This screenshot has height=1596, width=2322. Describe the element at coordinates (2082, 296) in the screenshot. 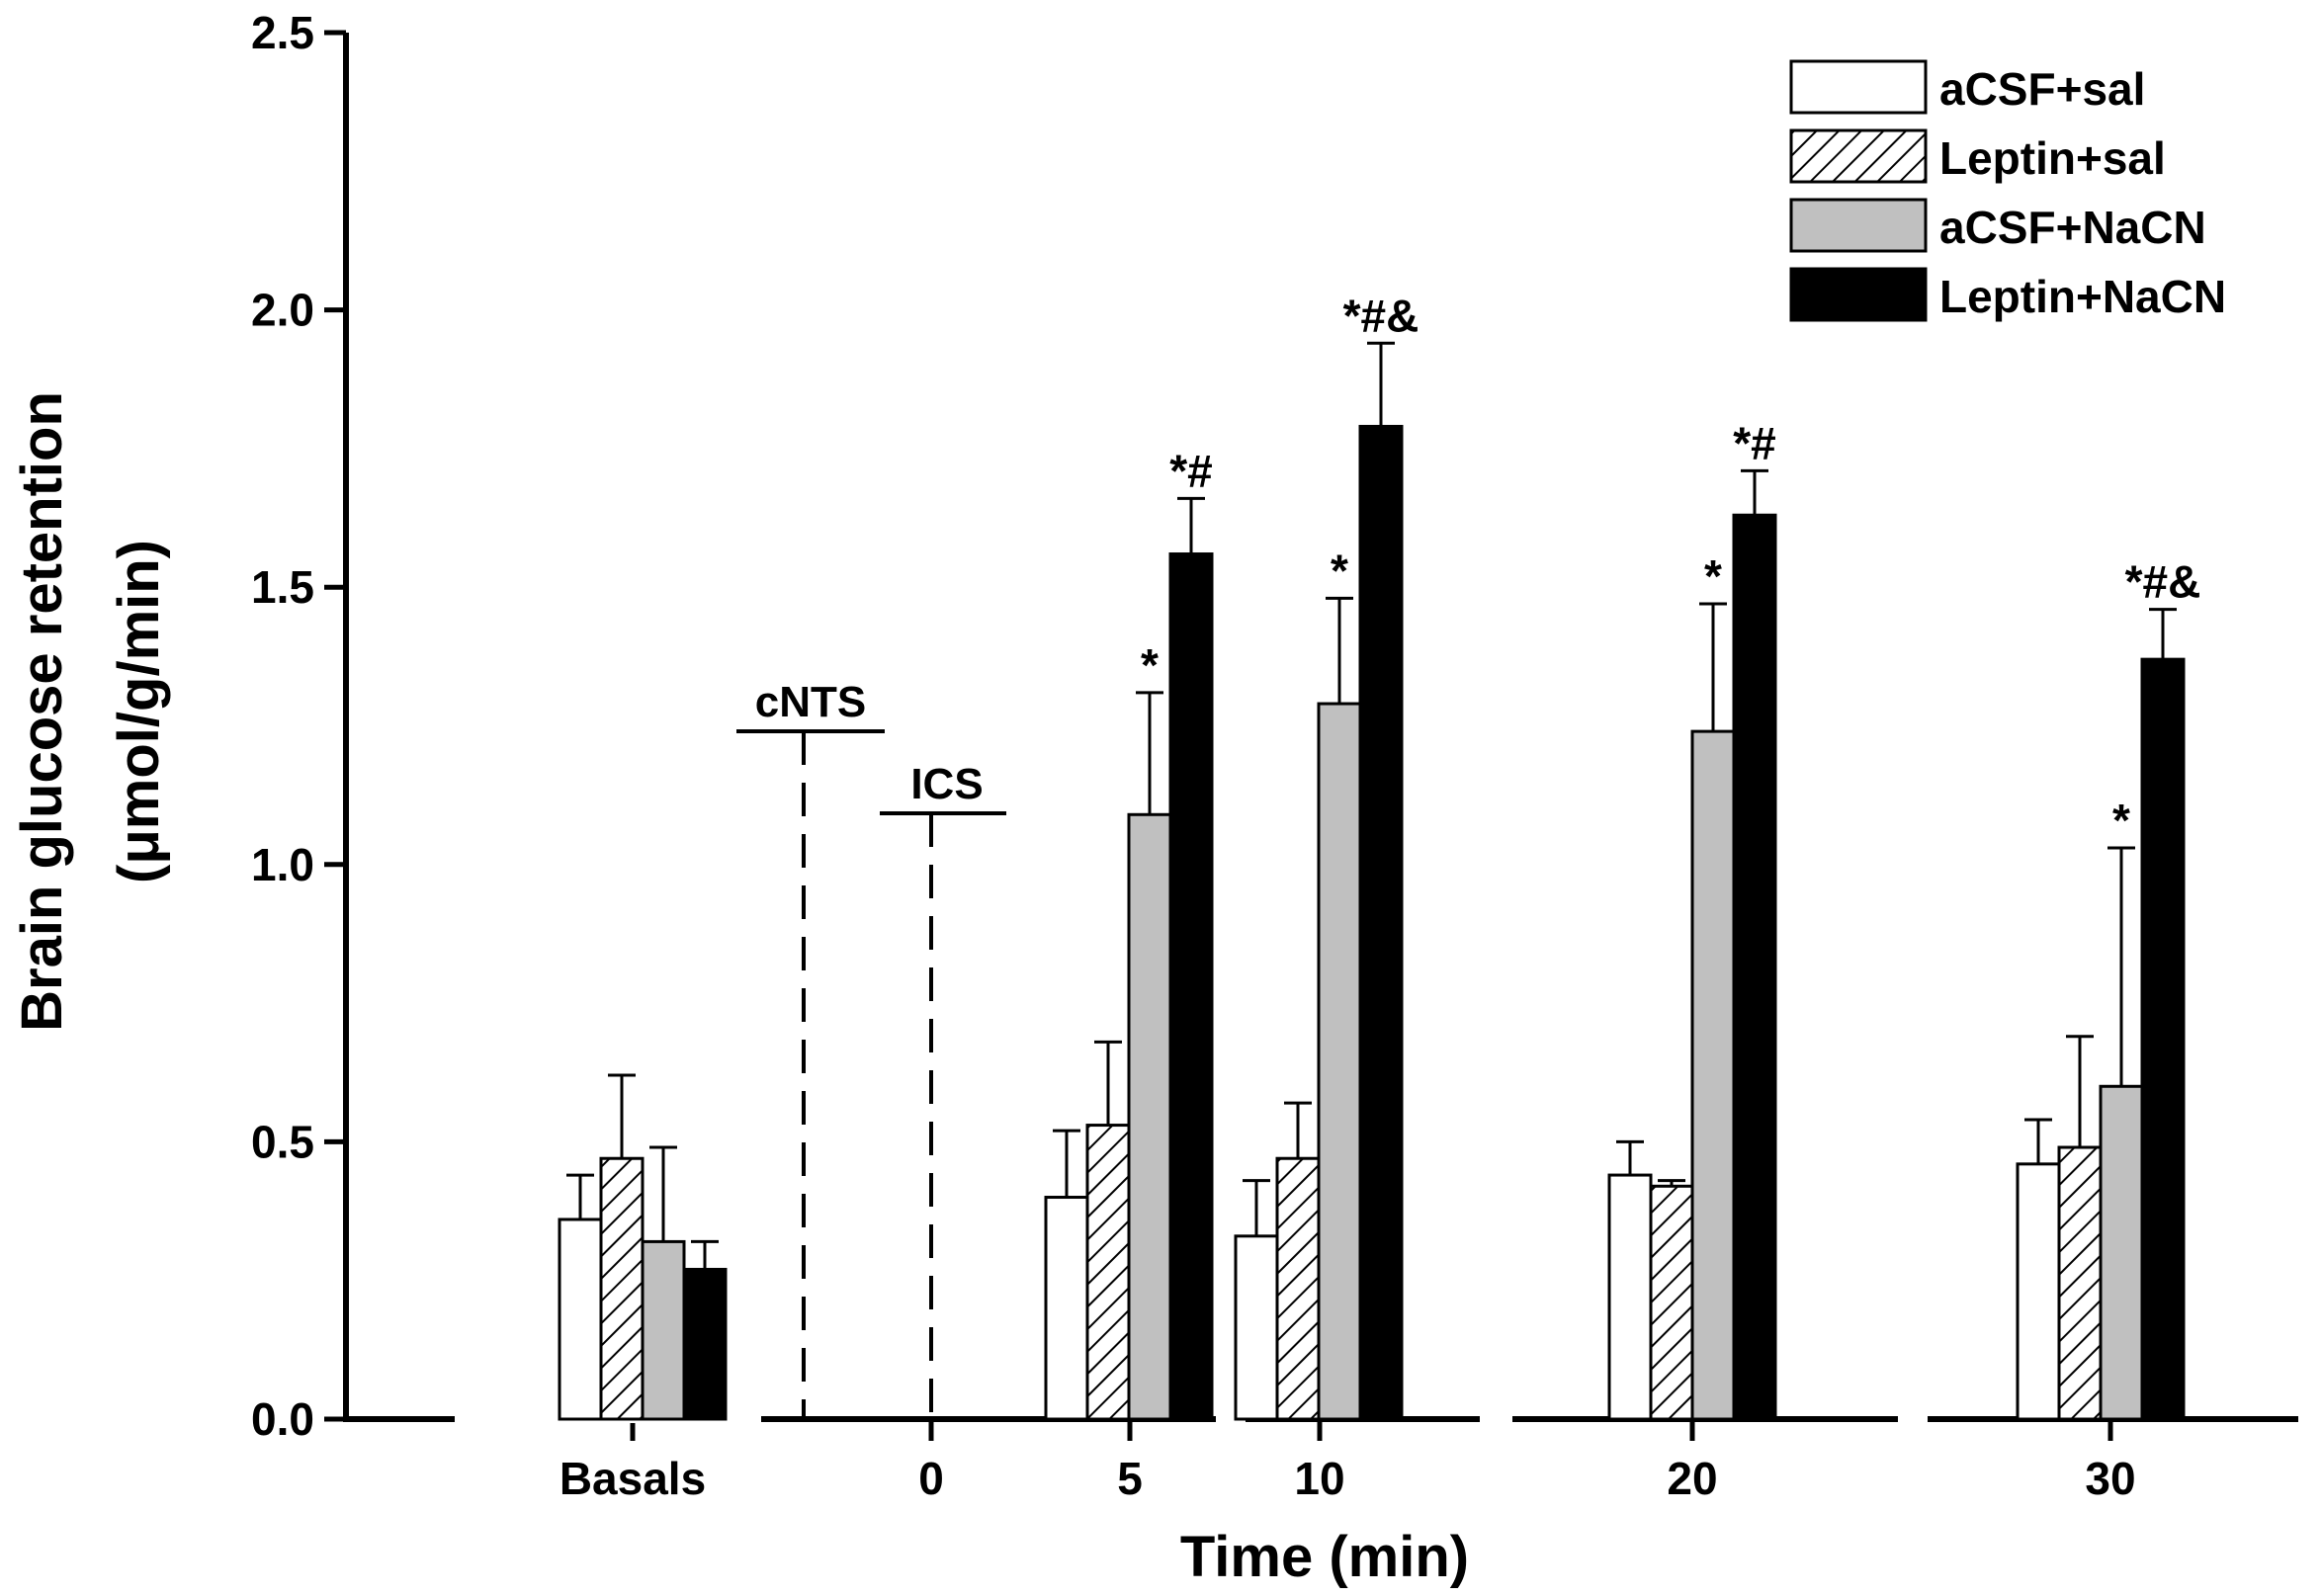

I see `legend-label: Leptin+NaCN` at that location.